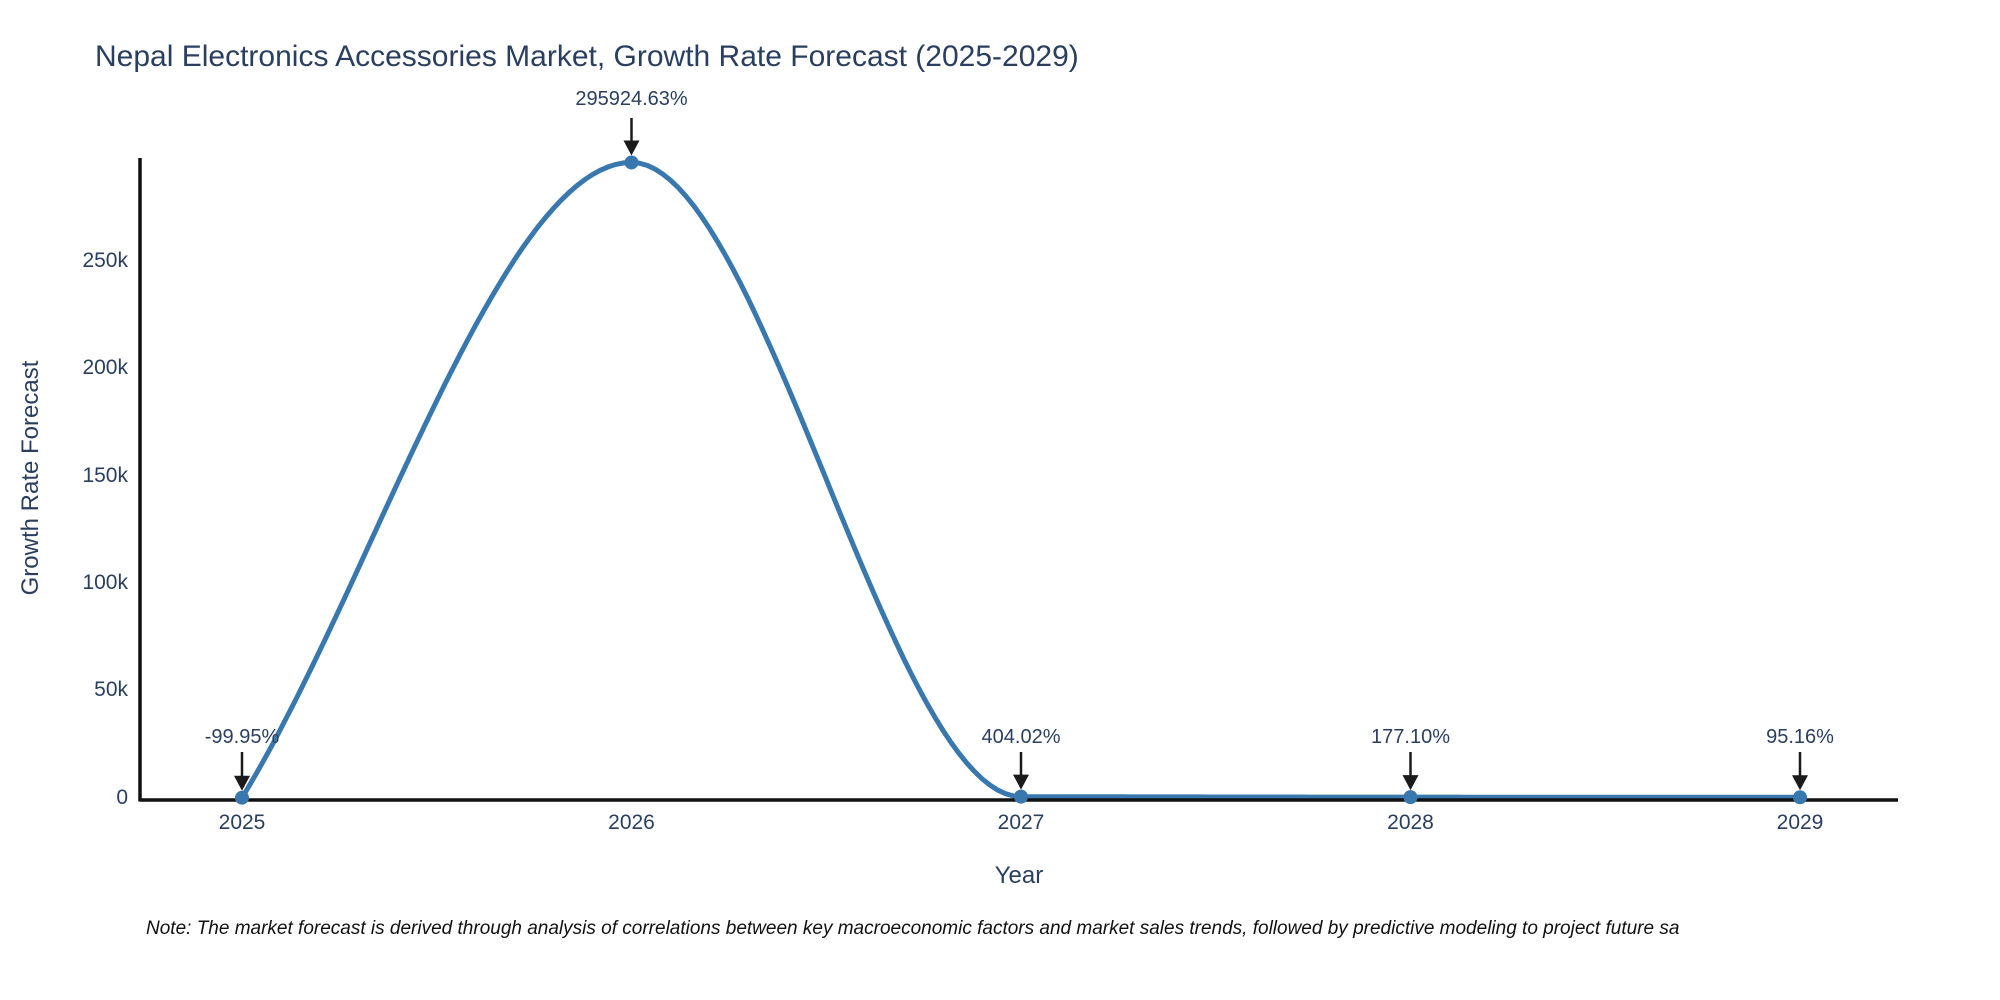 The image size is (2000, 1000). What do you see at coordinates (631, 99) in the screenshot?
I see `annotation-label: 295924.63%` at bounding box center [631, 99].